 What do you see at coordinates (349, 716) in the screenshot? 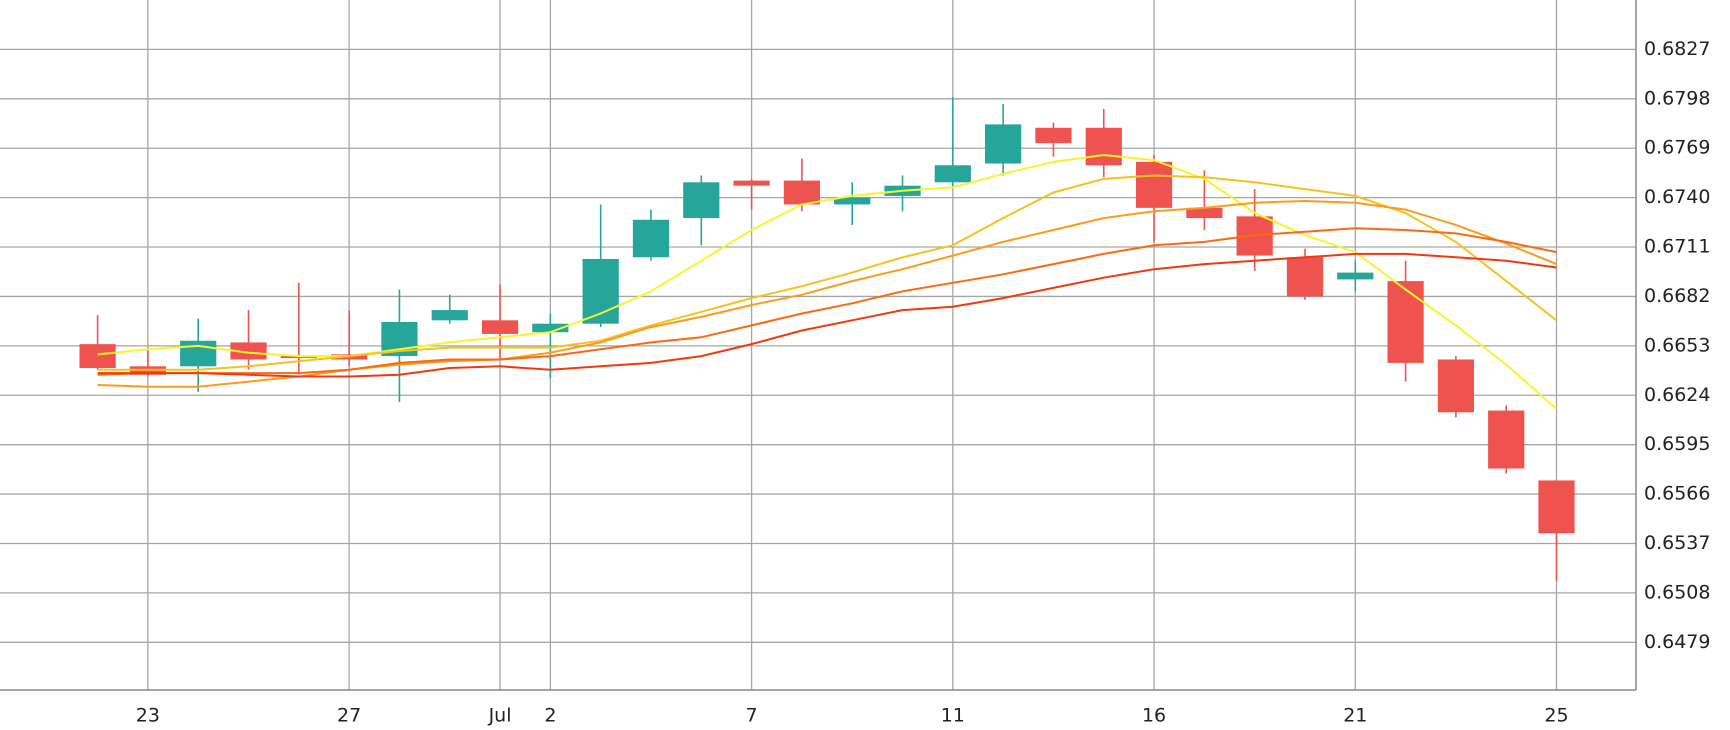
I see `x-tick-label: 27` at bounding box center [349, 716].